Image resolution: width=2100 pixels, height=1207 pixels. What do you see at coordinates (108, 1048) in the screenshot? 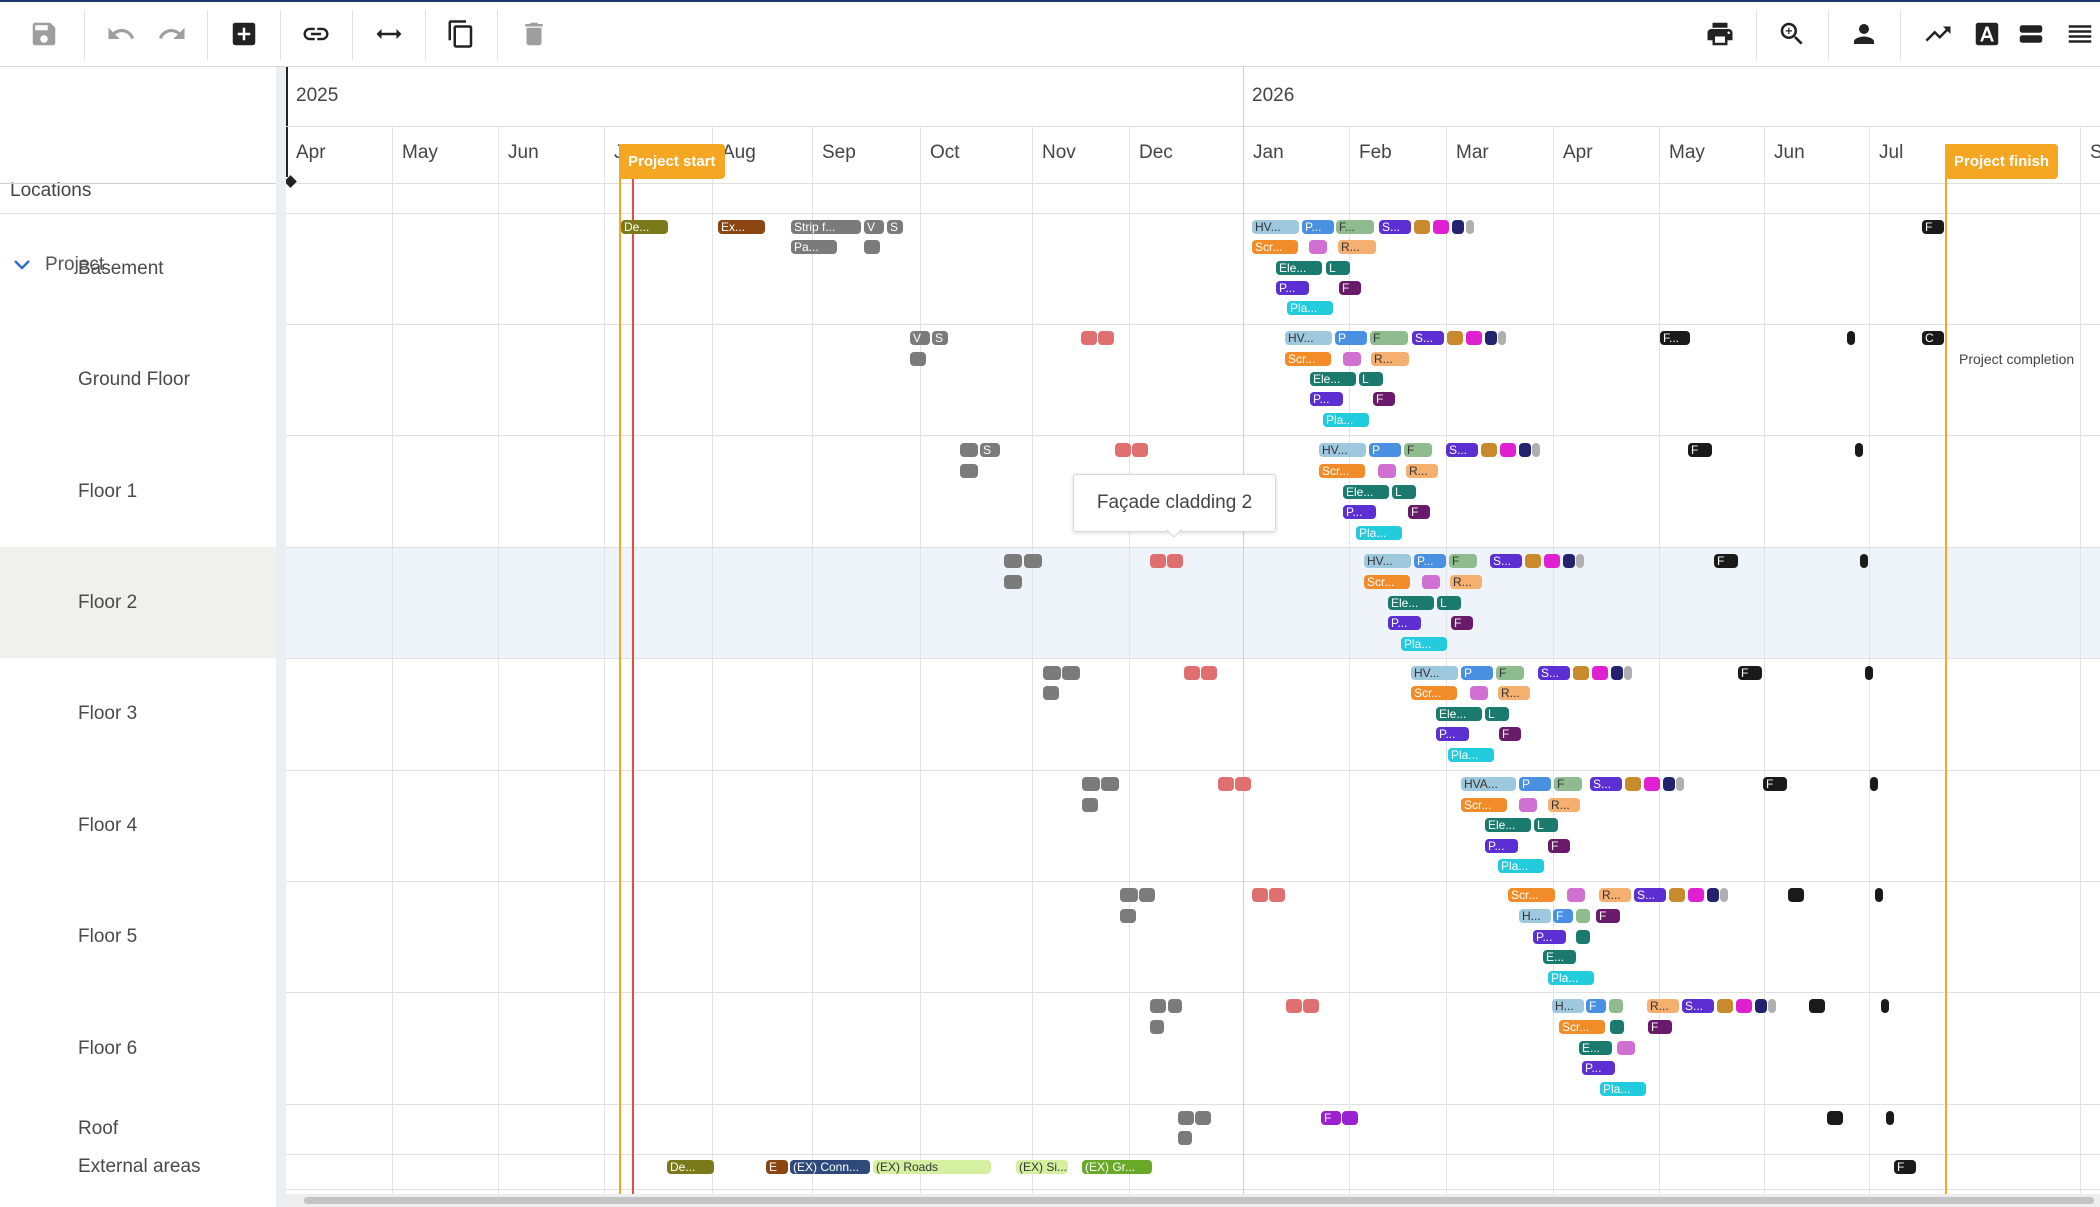
I see `location-floor-6: Floor 6` at bounding box center [108, 1048].